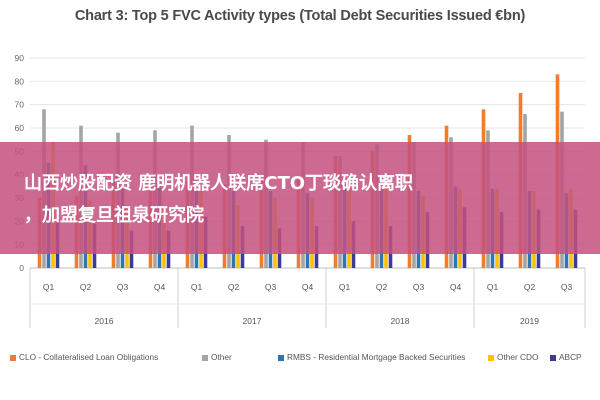 The height and width of the screenshot is (400, 600). I want to click on legend-item: Other CDO, so click(513, 357).